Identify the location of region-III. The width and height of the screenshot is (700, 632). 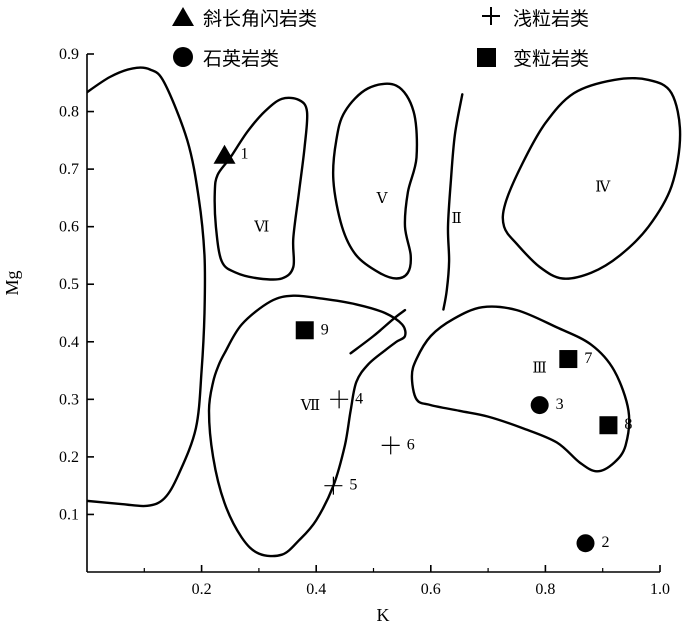
(520, 389).